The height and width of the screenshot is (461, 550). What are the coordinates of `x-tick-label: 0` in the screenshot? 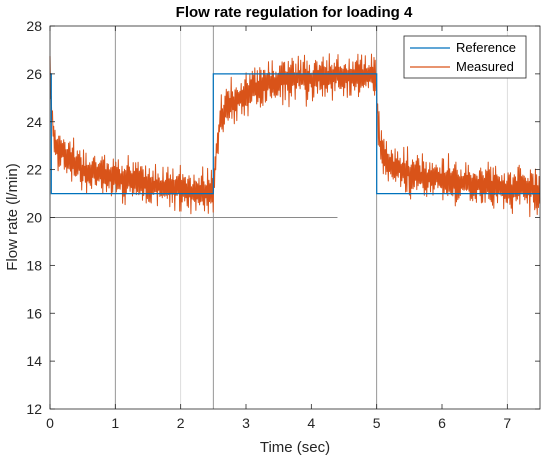 It's located at (50, 423).